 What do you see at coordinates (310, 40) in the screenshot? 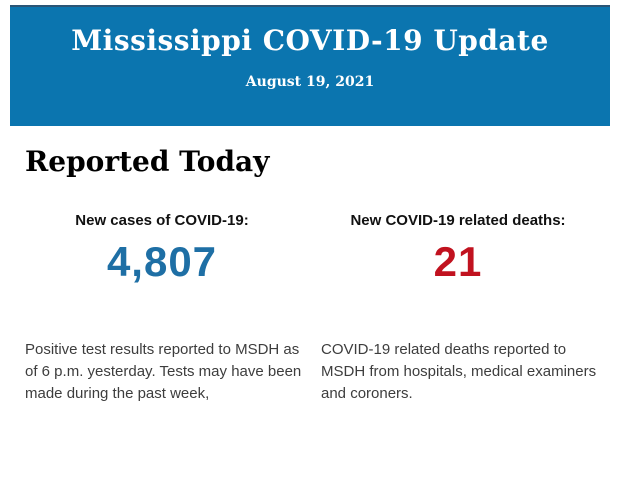
I see `page-title: Mississippi COVID-19 Update` at bounding box center [310, 40].